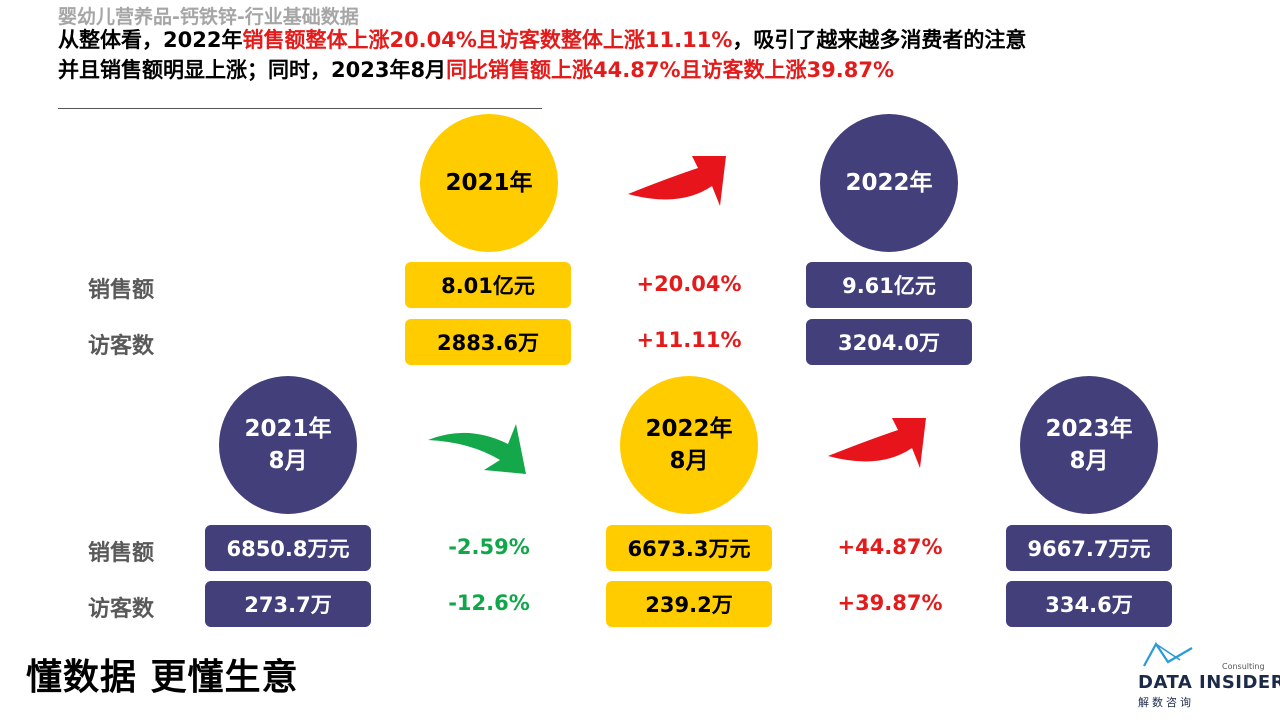 The image size is (1280, 720). What do you see at coordinates (1243, 666) in the screenshot?
I see `logo-consulting-text: Consulting` at bounding box center [1243, 666].